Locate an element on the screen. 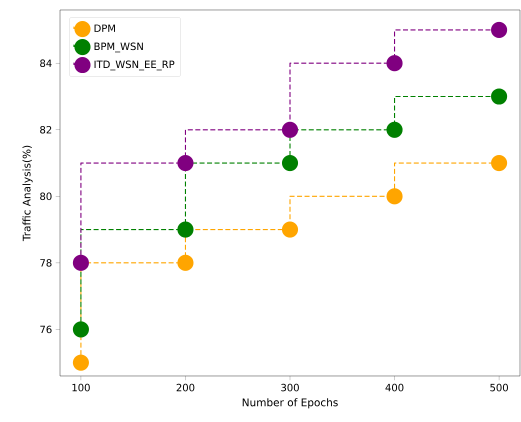 Image resolution: width=521 pixels, height=422 pixels. y-tick-label: 84 is located at coordinates (46, 63).